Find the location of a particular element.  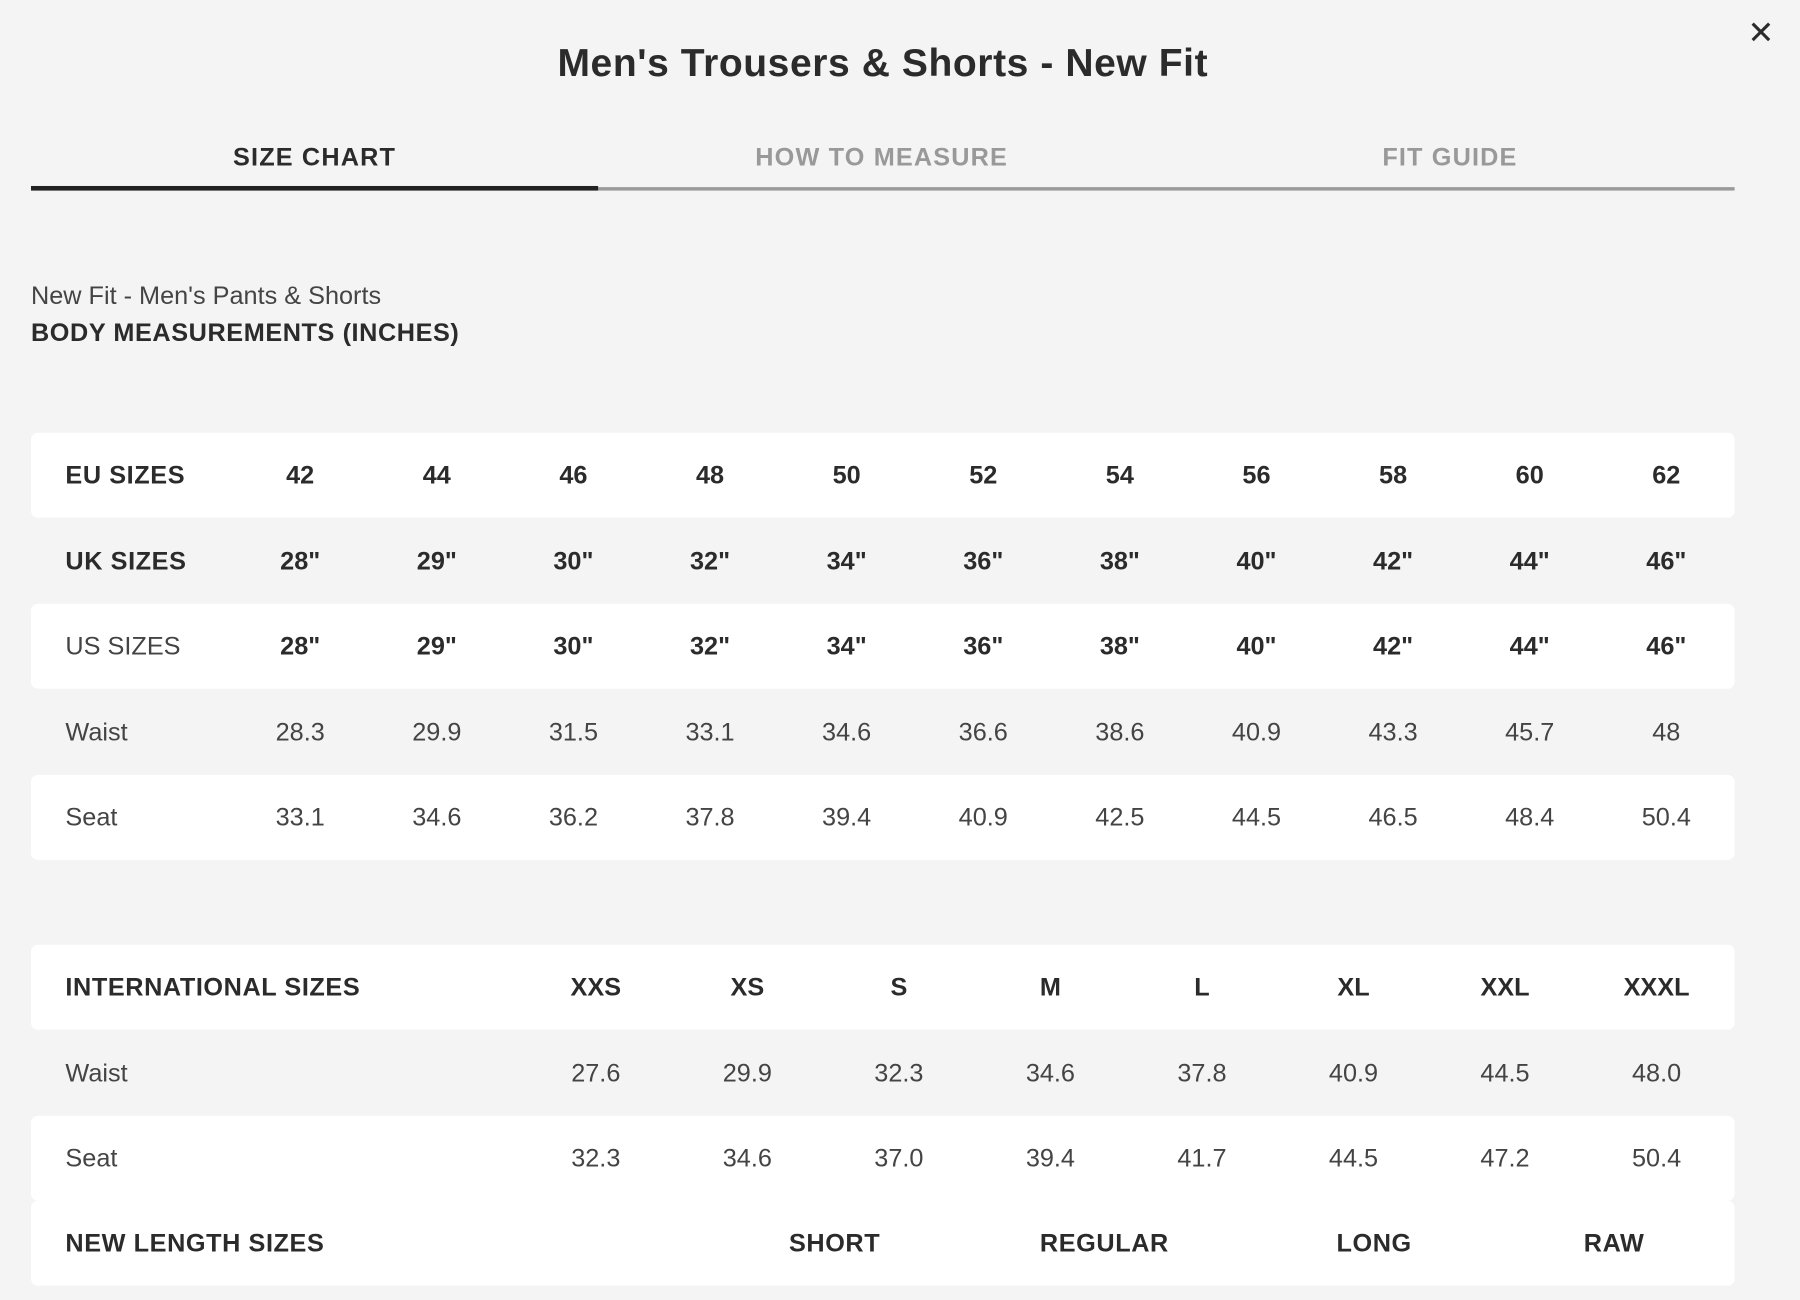

tab-size-chart: SIZE CHART is located at coordinates (315, 157).